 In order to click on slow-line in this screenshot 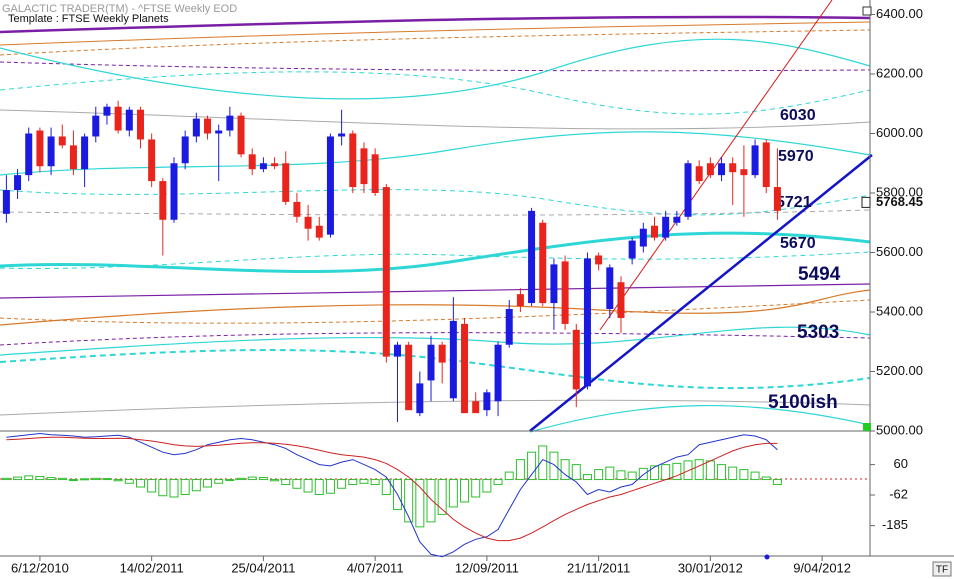, I will do `click(392, 489)`.